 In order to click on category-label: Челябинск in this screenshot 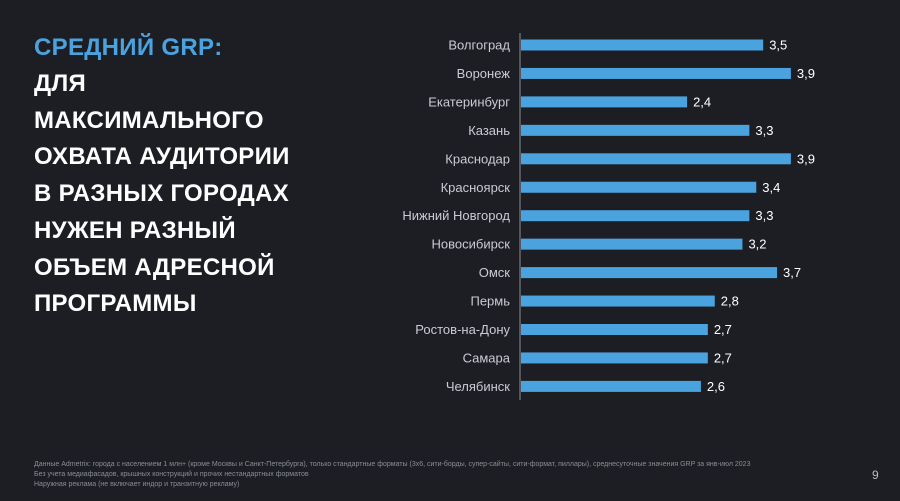, I will do `click(478, 386)`.